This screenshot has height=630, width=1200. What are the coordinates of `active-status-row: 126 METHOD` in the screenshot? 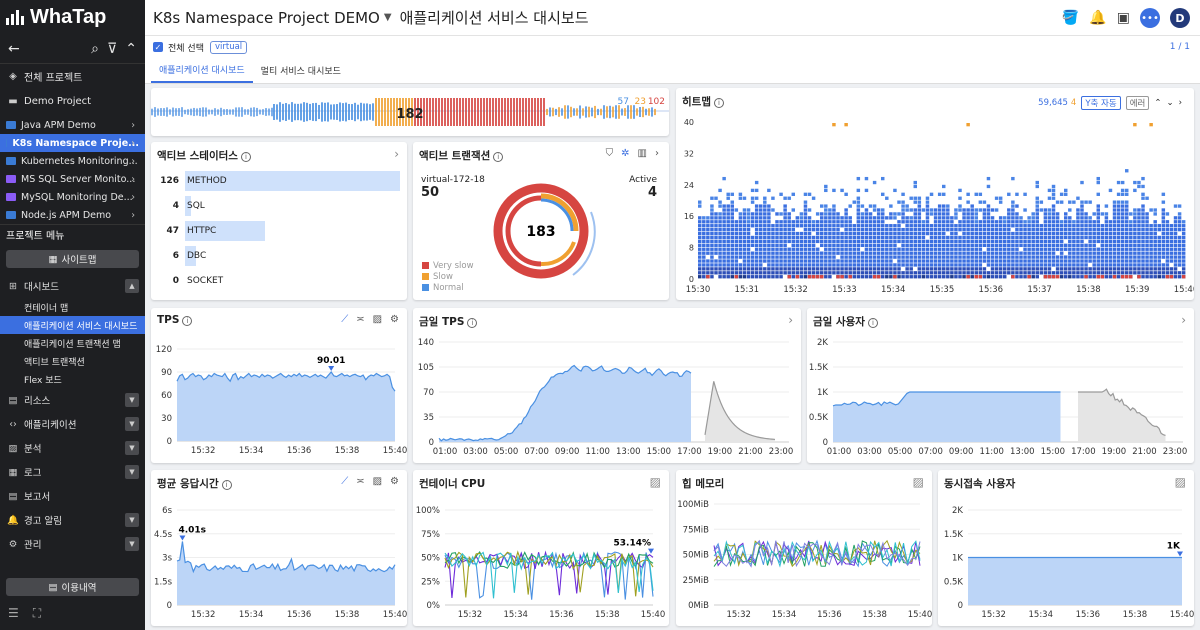 It's located at (278, 181).